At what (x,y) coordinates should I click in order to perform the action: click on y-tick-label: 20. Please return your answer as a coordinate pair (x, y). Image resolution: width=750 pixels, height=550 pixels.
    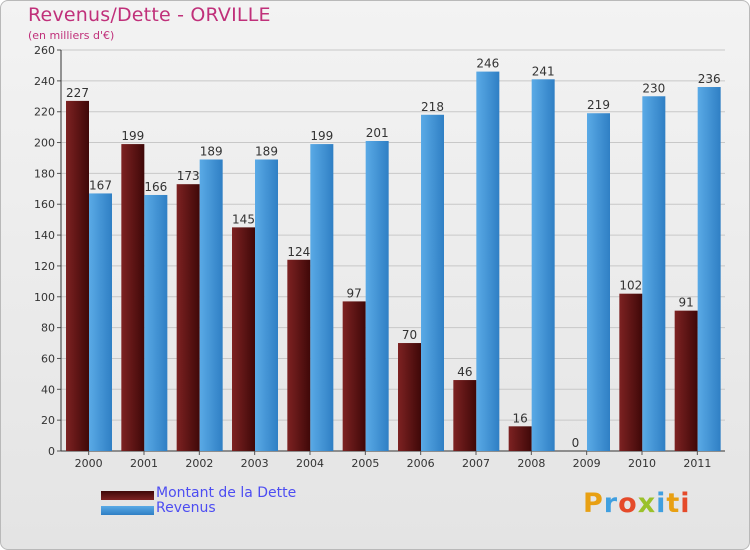
    Looking at the image, I should click on (48, 420).